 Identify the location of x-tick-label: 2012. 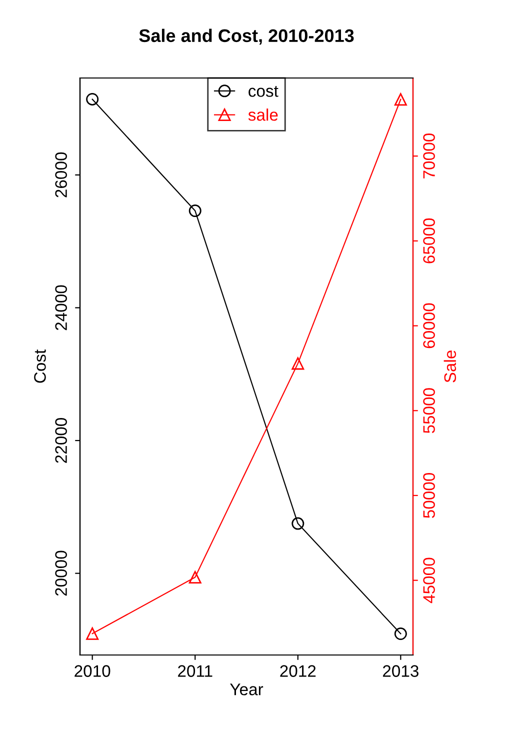
(298, 671).